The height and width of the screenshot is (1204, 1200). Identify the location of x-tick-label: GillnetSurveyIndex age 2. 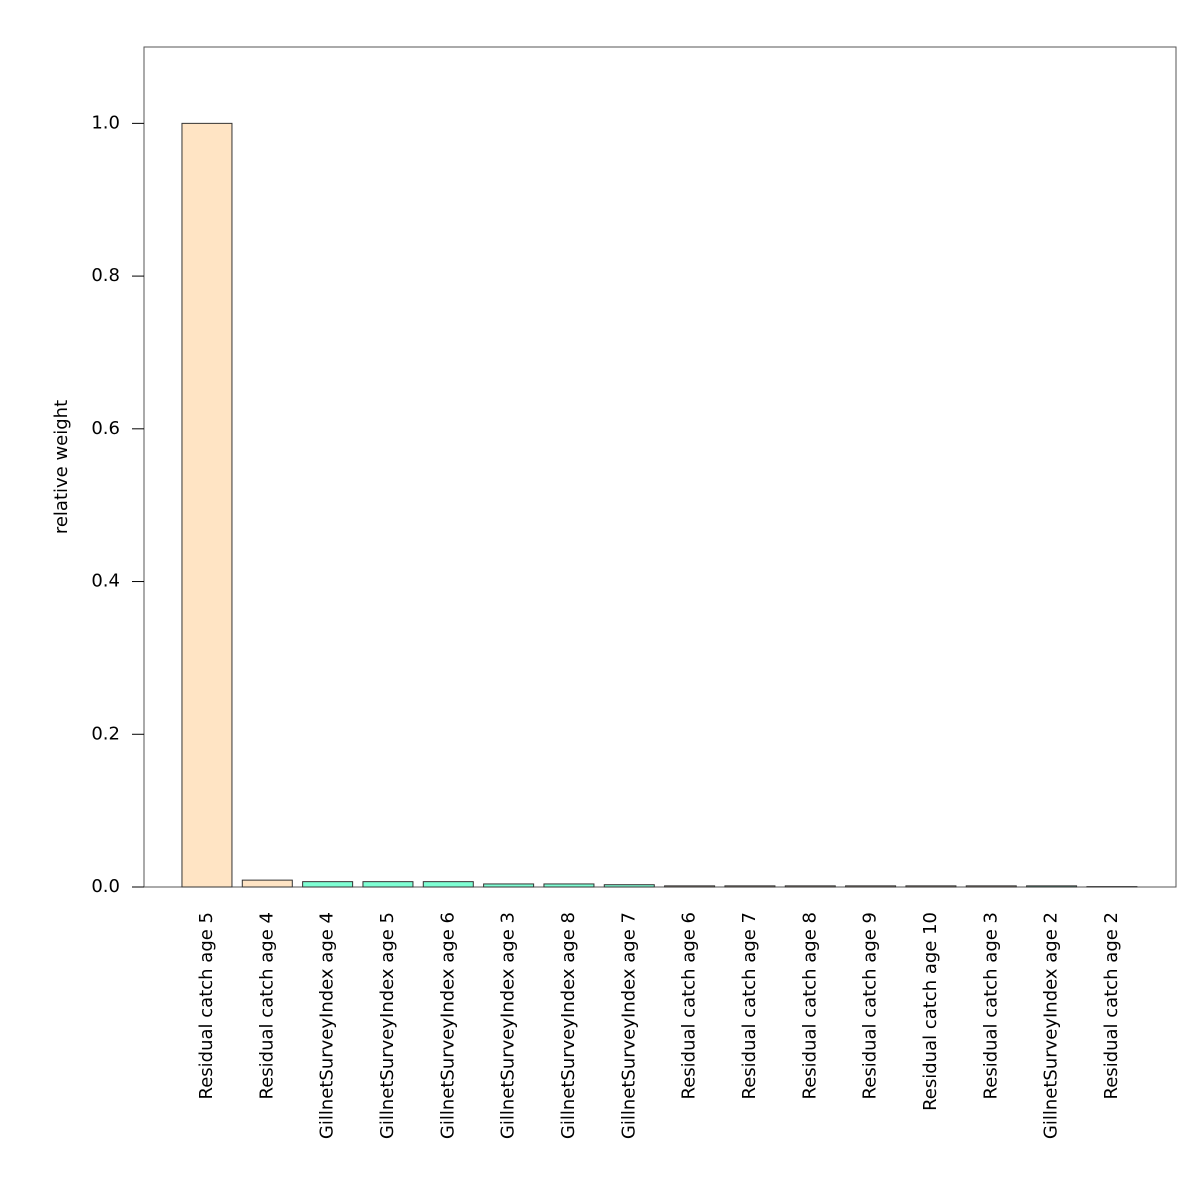
(1051, 1025).